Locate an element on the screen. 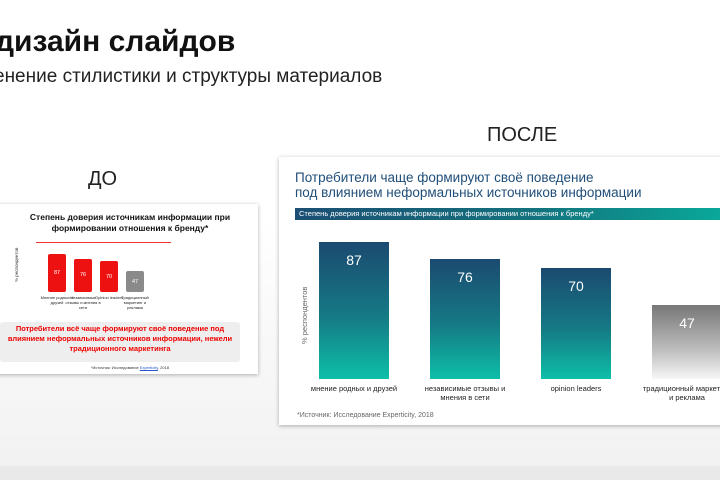  before-source-prefix: *Источник: Исследование is located at coordinates (115, 367).